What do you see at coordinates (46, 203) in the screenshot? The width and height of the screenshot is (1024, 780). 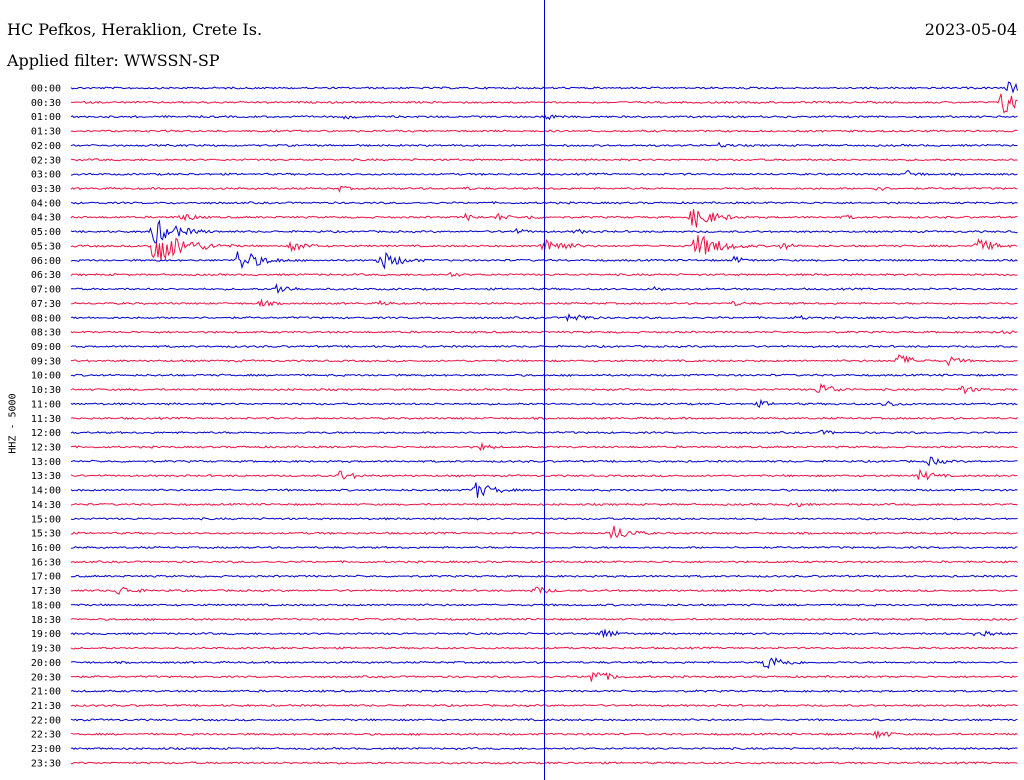 I see `row-time-label: 04:00` at bounding box center [46, 203].